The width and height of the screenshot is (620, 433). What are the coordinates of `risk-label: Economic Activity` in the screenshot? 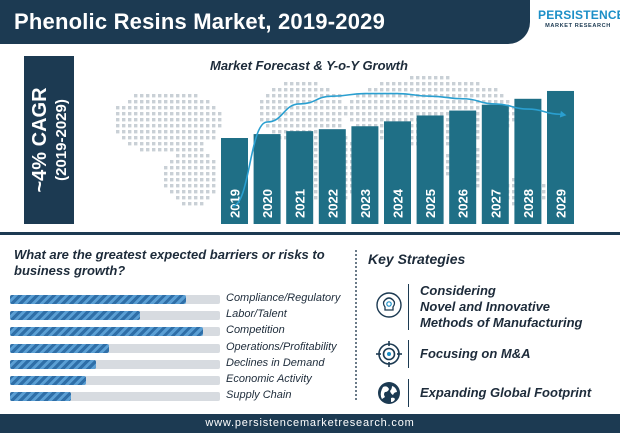 It's located at (269, 379).